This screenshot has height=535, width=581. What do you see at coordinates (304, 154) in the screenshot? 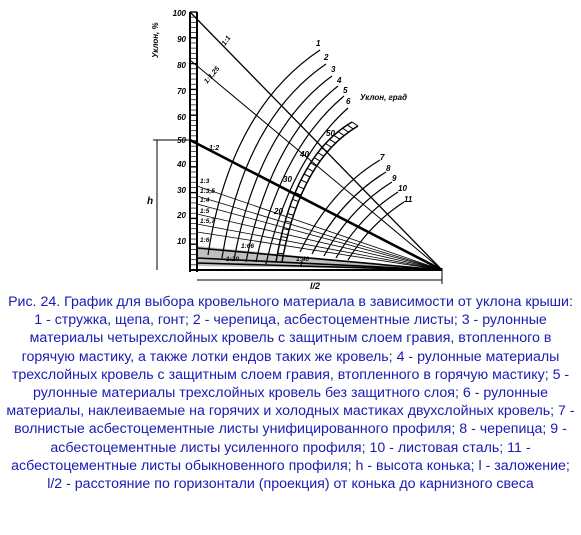
I see `arc-tick-label: 40` at bounding box center [304, 154].